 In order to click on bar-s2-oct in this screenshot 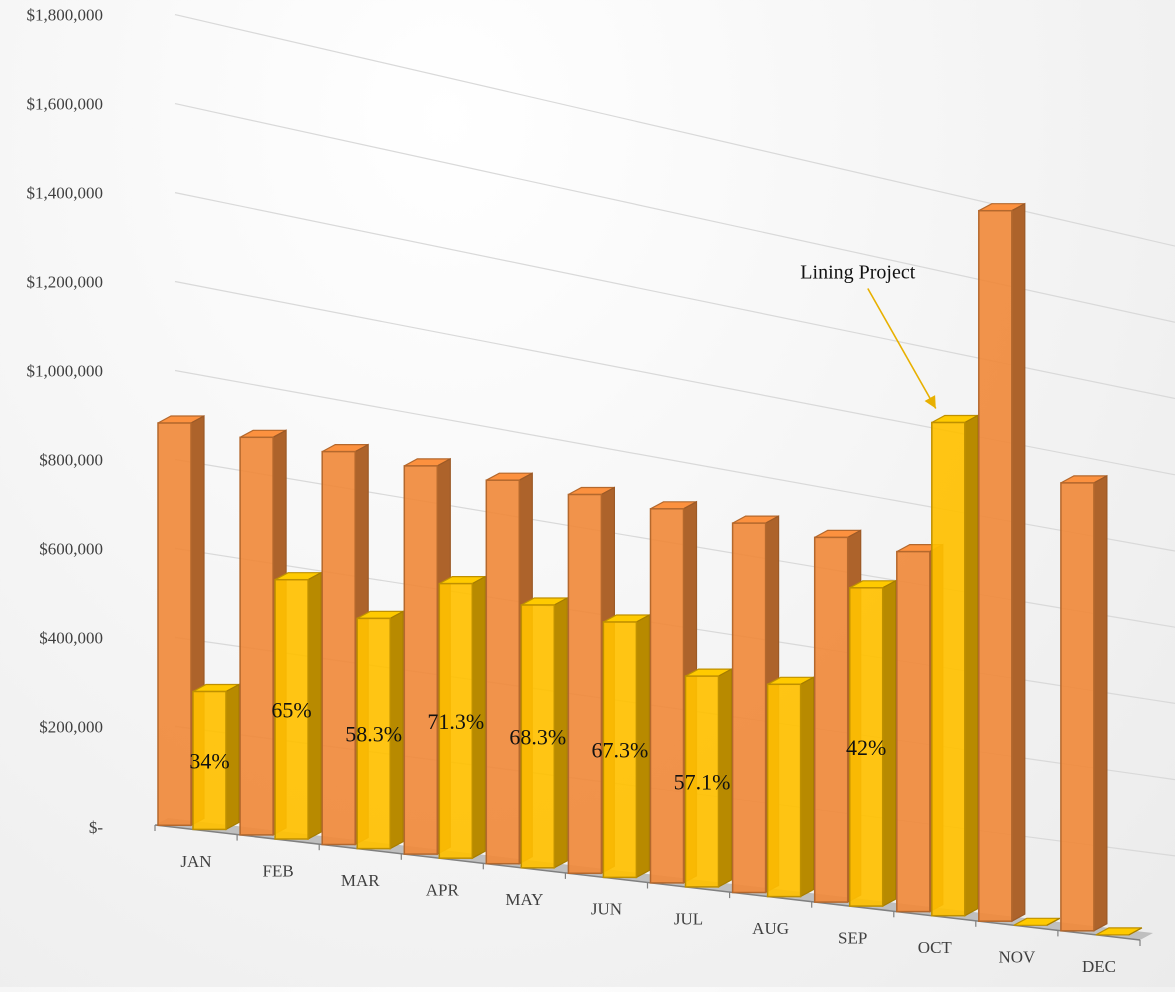, I will do `click(955, 665)`.